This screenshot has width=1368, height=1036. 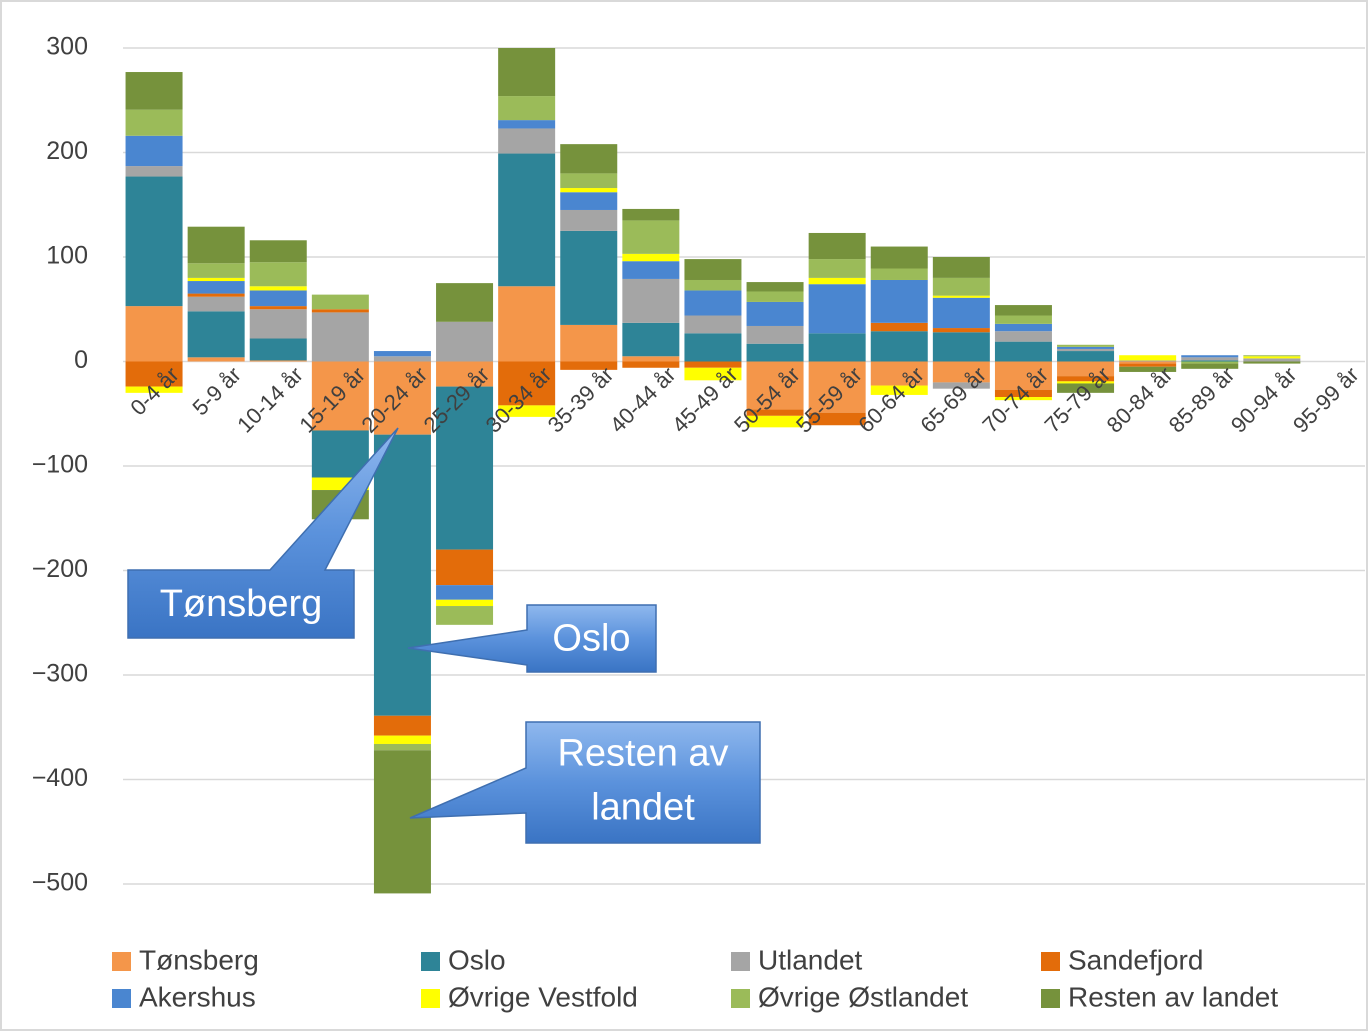 What do you see at coordinates (1135, 959) in the screenshot?
I see `legend-label: Sandefjord` at bounding box center [1135, 959].